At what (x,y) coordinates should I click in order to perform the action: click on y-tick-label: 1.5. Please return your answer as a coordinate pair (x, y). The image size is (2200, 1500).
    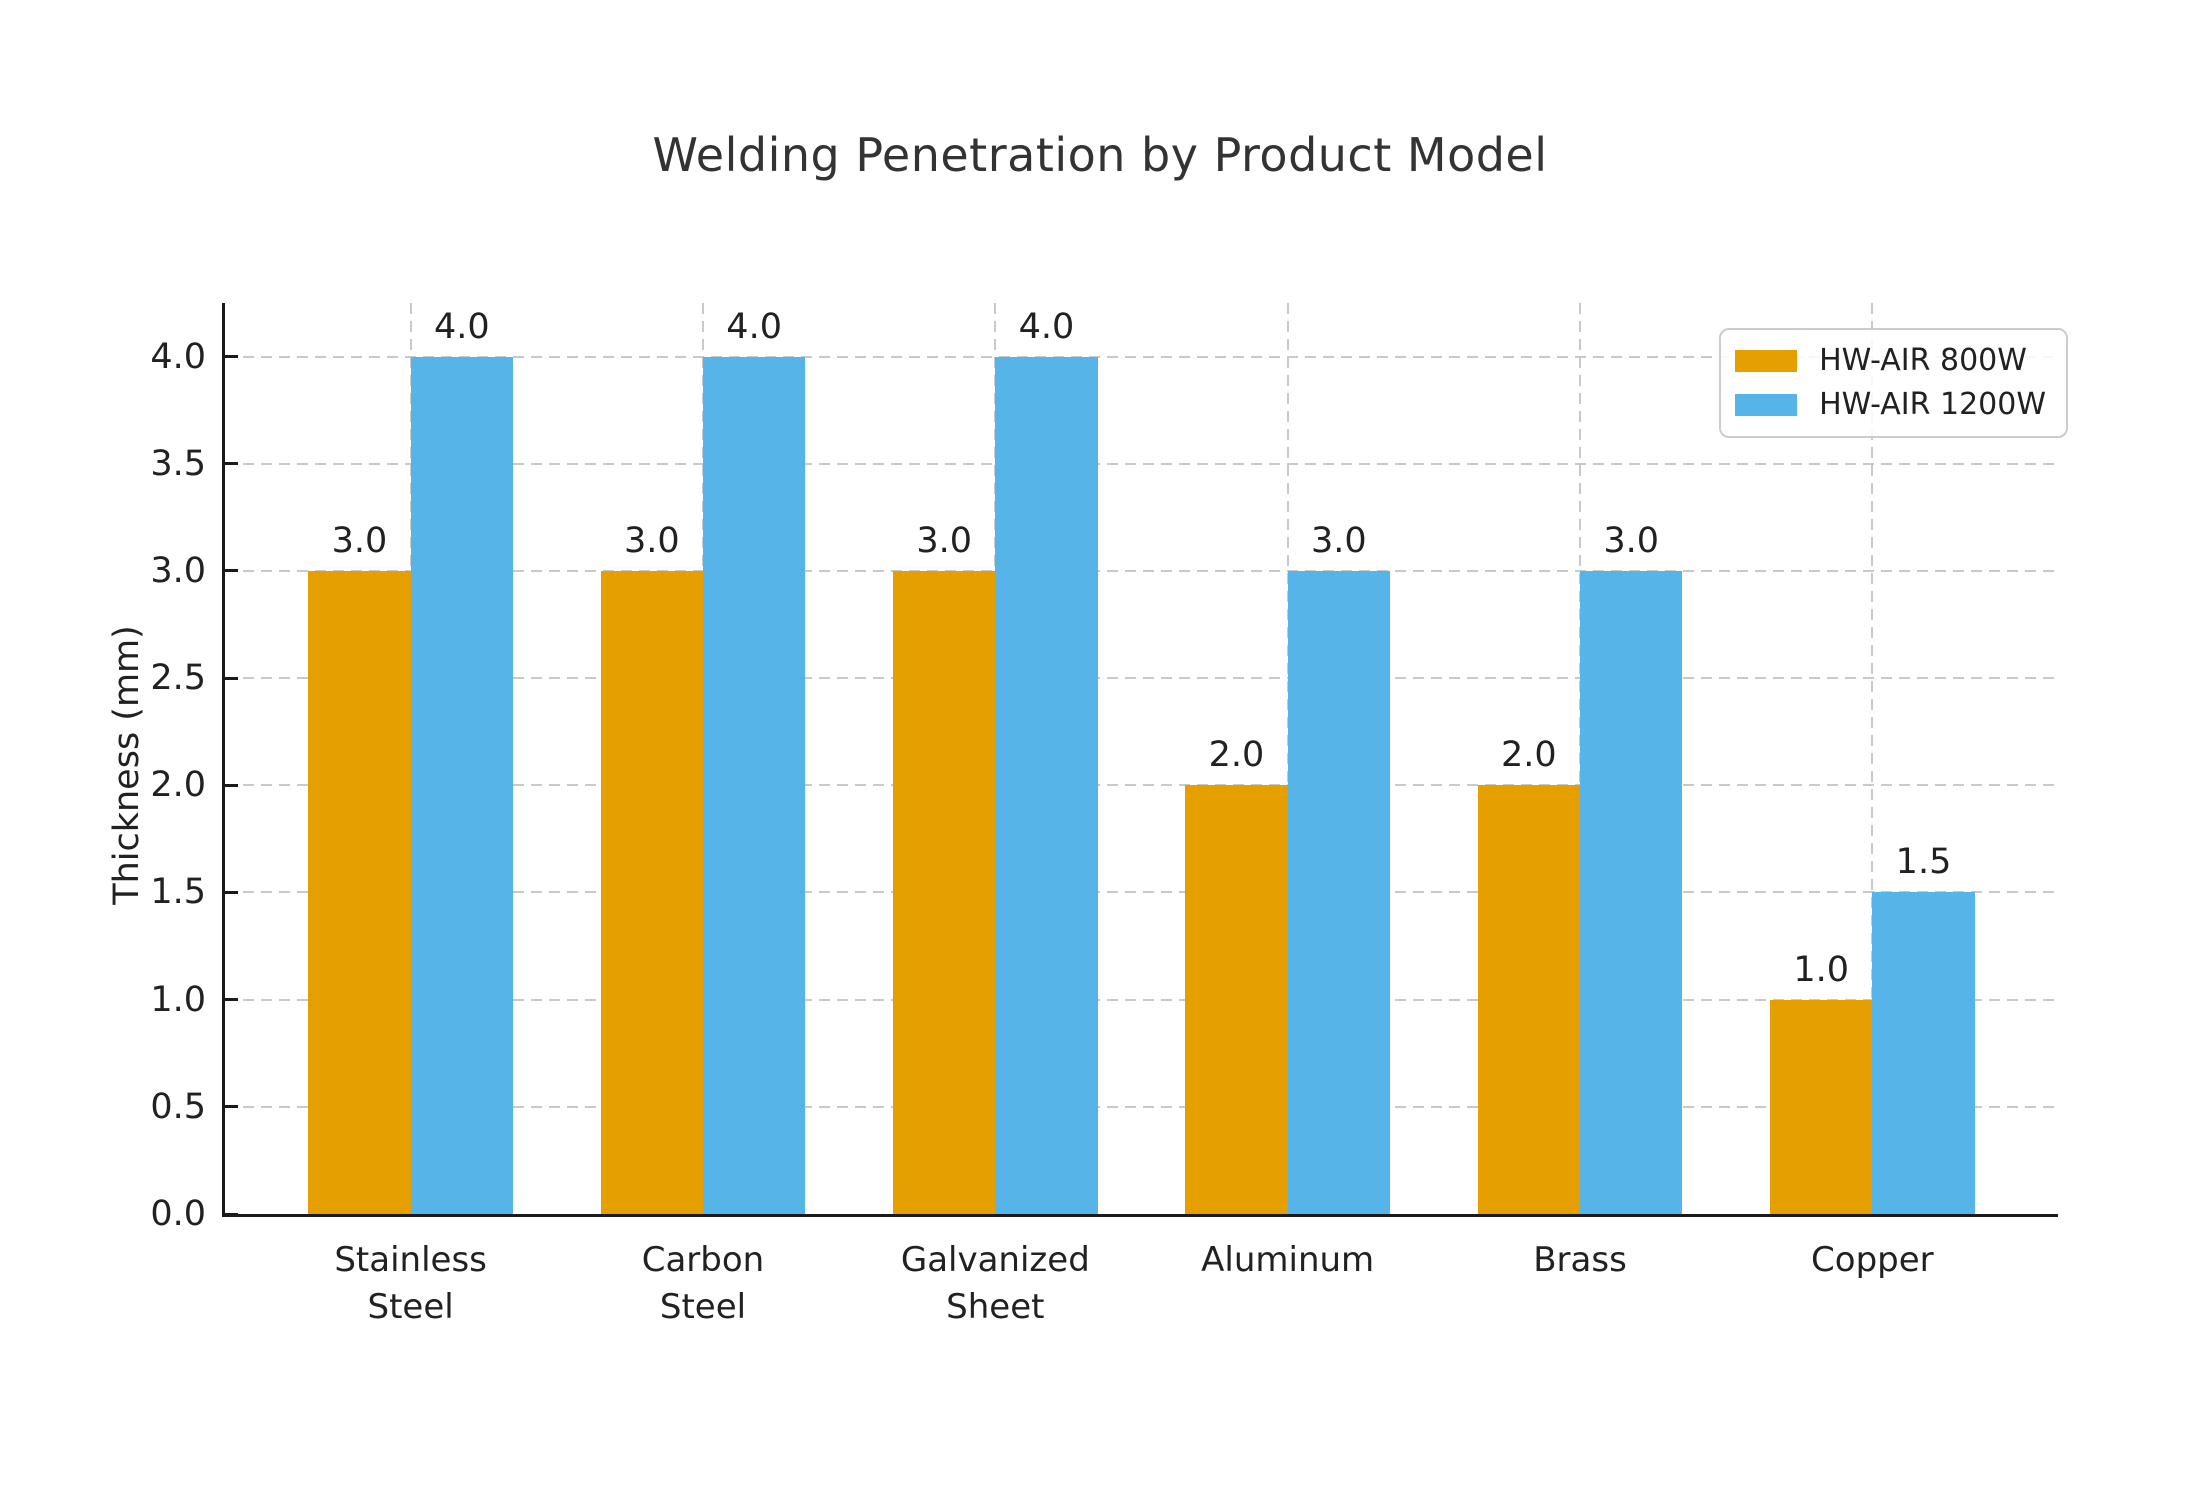
    Looking at the image, I should click on (178, 892).